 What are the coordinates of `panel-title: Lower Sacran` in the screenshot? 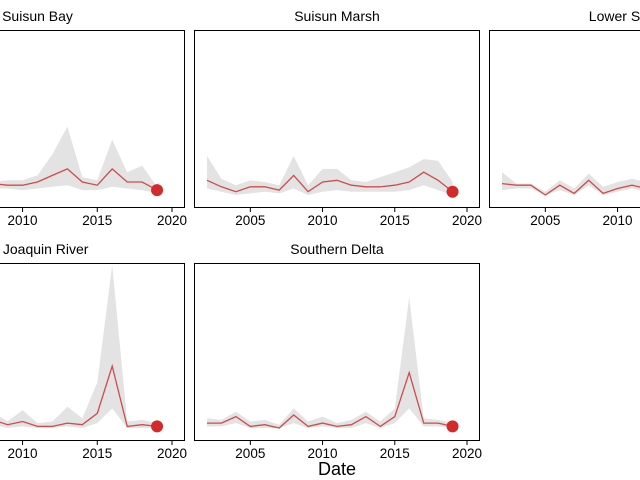 It's located at (614, 16).